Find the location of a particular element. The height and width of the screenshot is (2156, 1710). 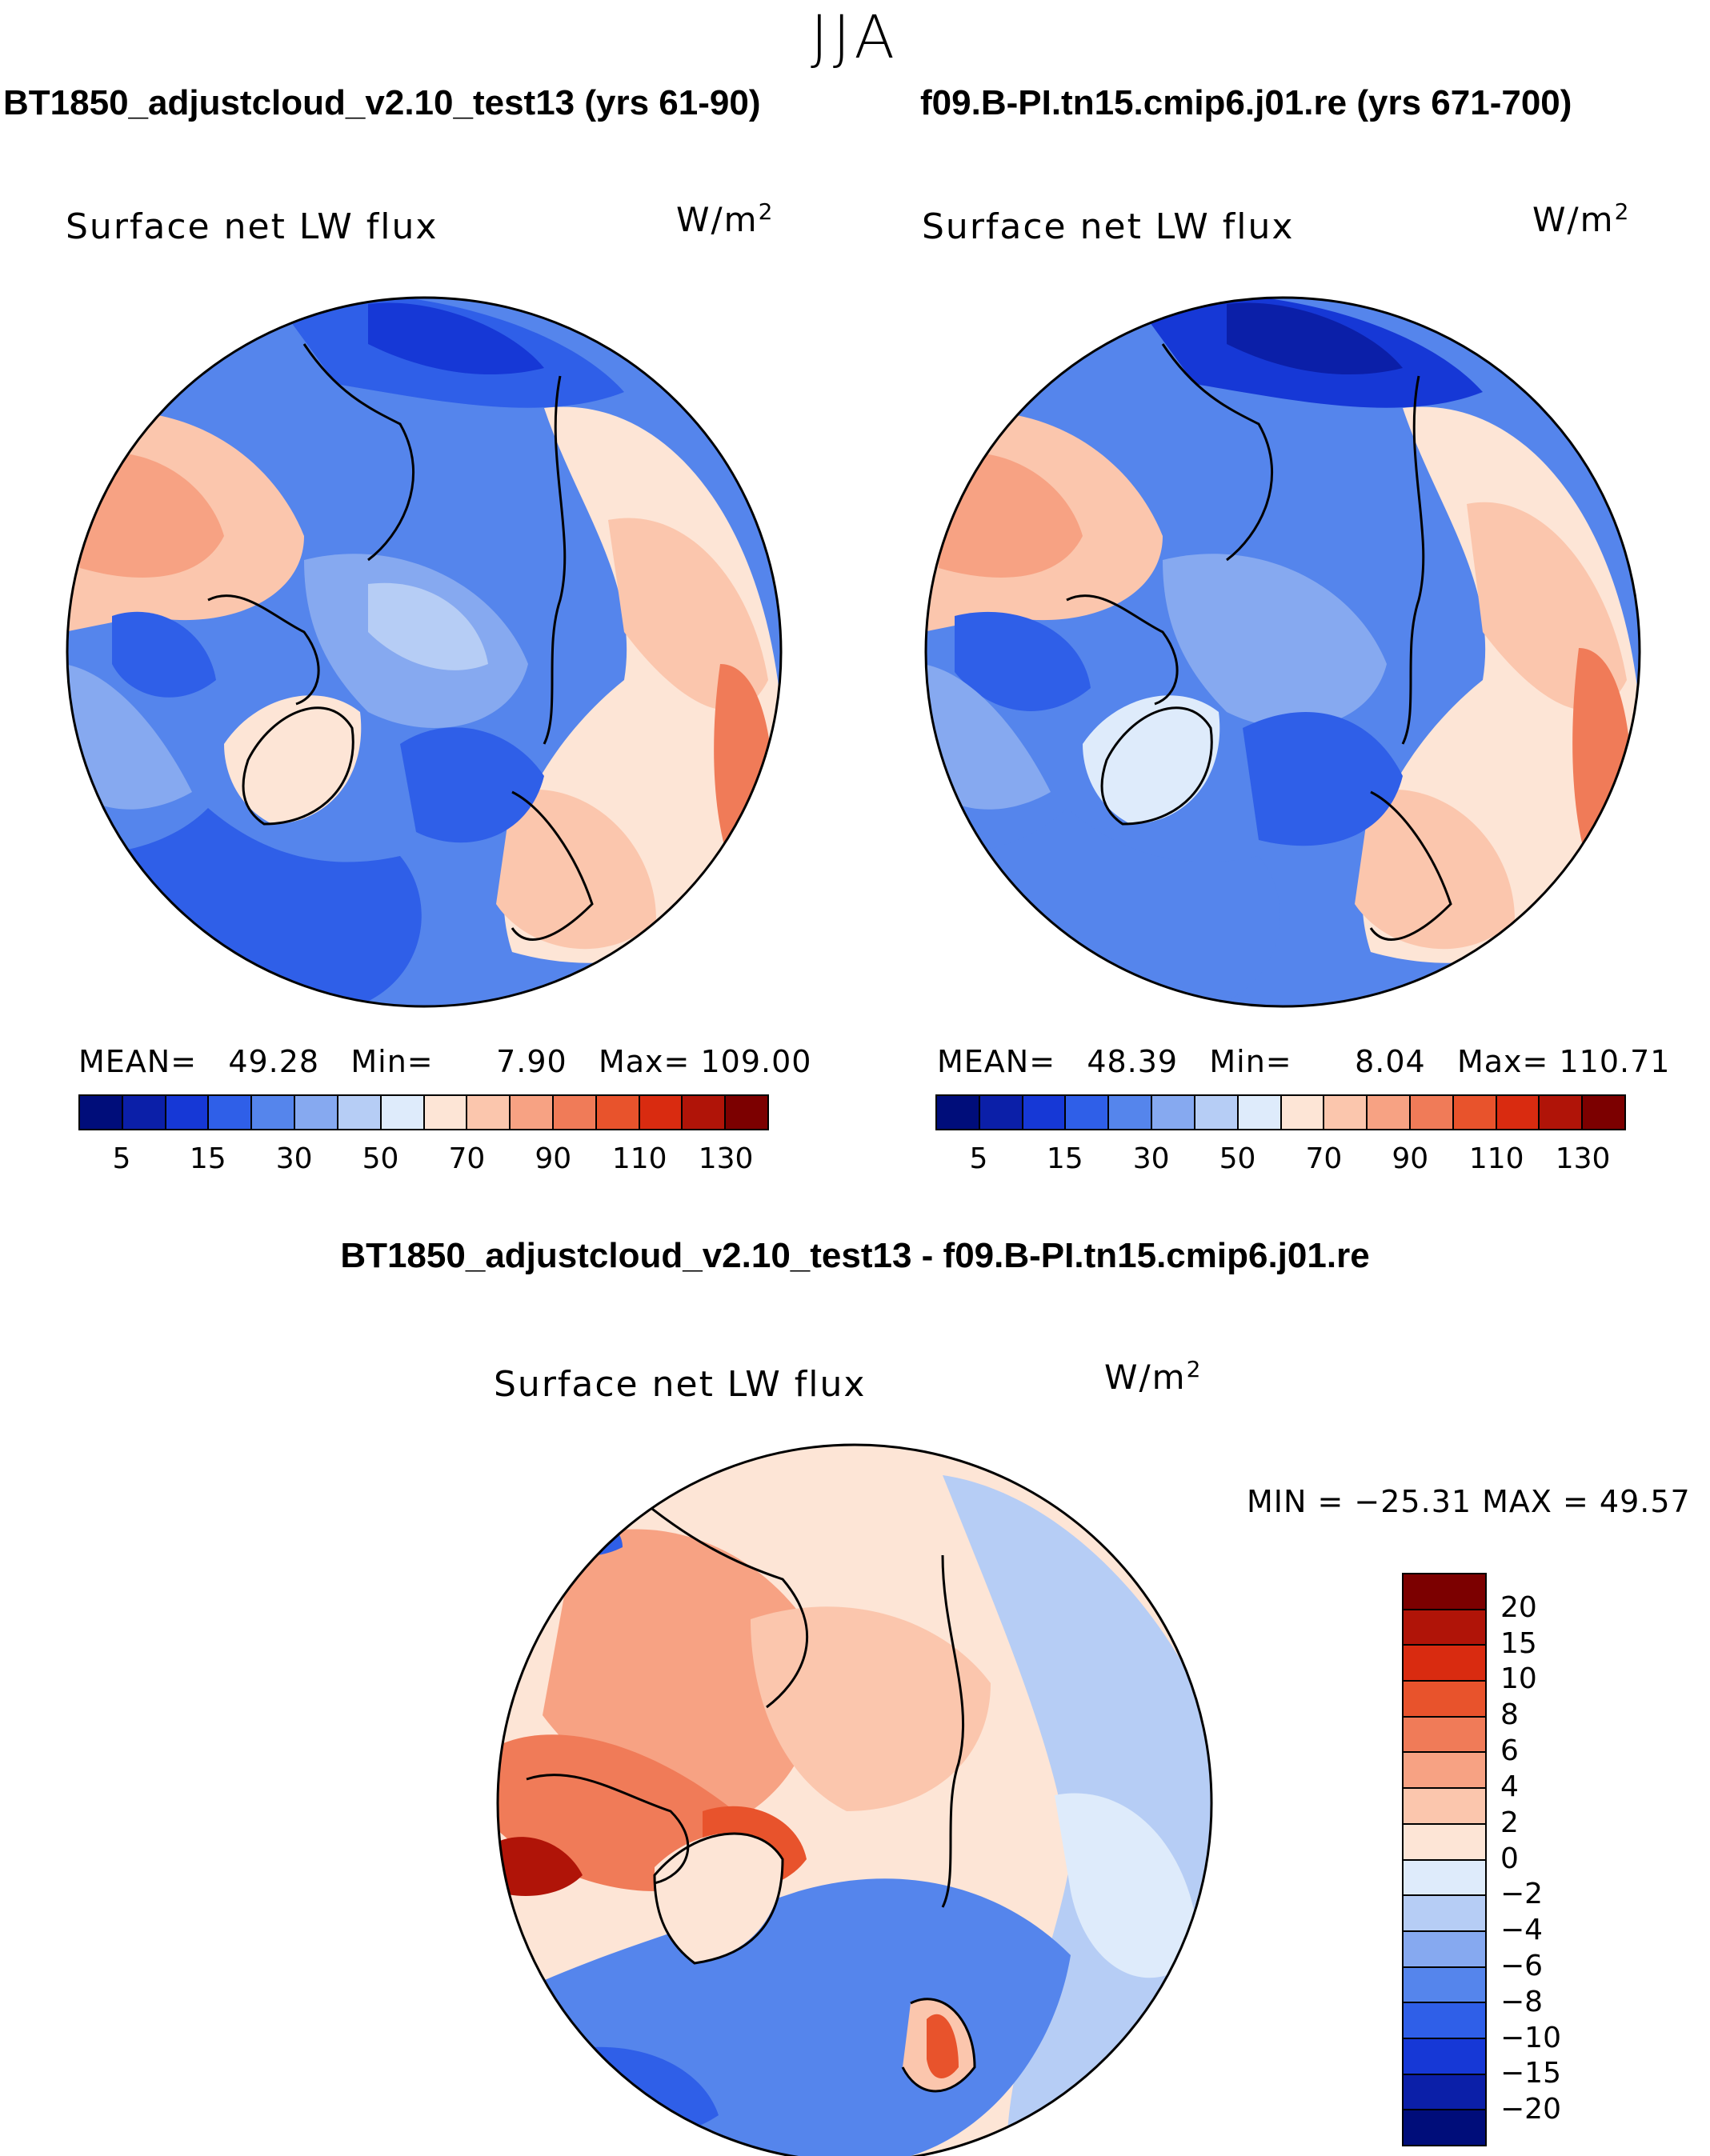

diff-stats: MIN = −25.31 MAX = 49.57 is located at coordinates (1469, 1501).